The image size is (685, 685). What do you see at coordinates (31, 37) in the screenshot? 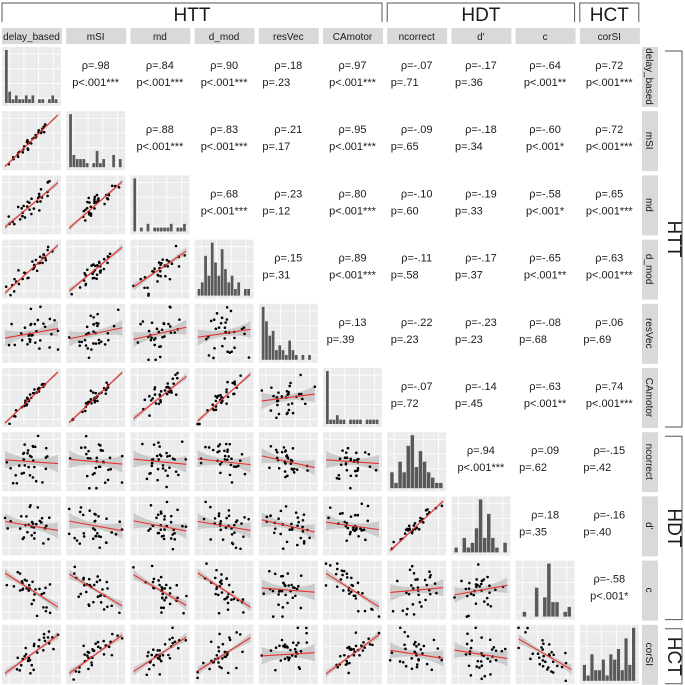
I see `column-strip-label: delay_based` at bounding box center [31, 37].